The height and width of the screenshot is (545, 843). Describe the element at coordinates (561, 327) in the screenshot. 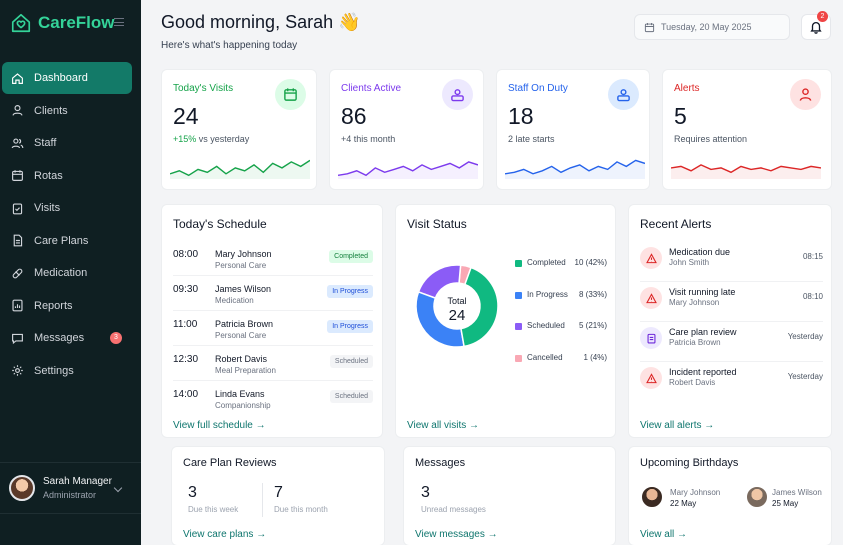

I see `legend-item: Scheduled 5 (21%)` at that location.